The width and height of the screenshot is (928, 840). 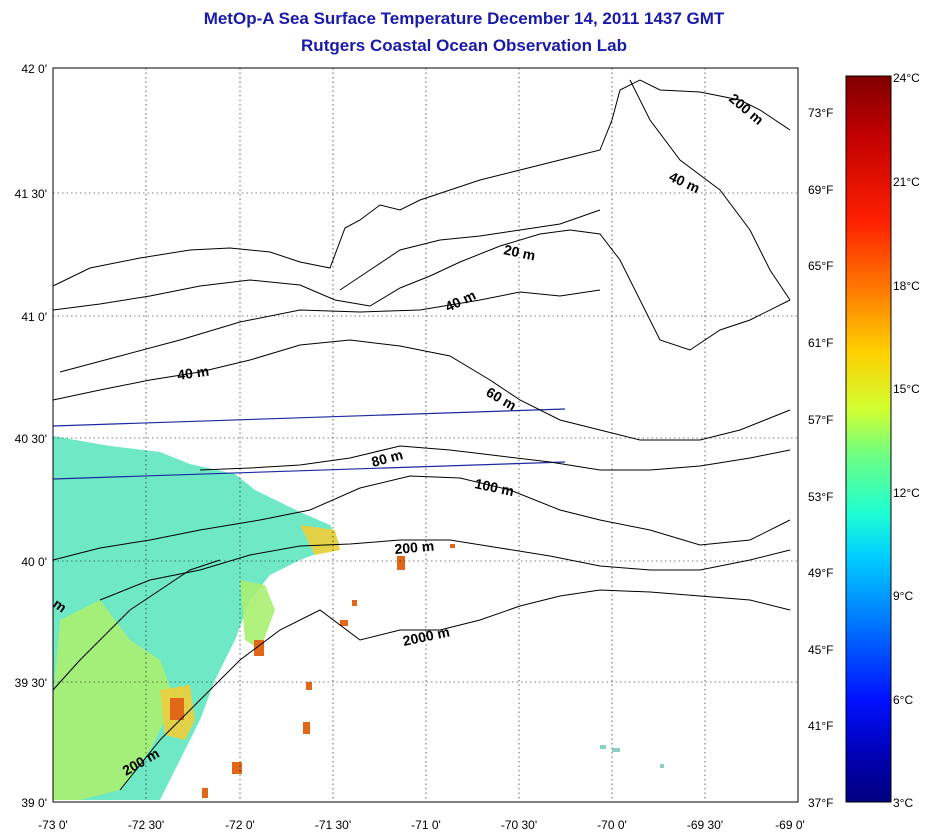 What do you see at coordinates (114, 700) in the screenshot?
I see `sst-mid-region` at bounding box center [114, 700].